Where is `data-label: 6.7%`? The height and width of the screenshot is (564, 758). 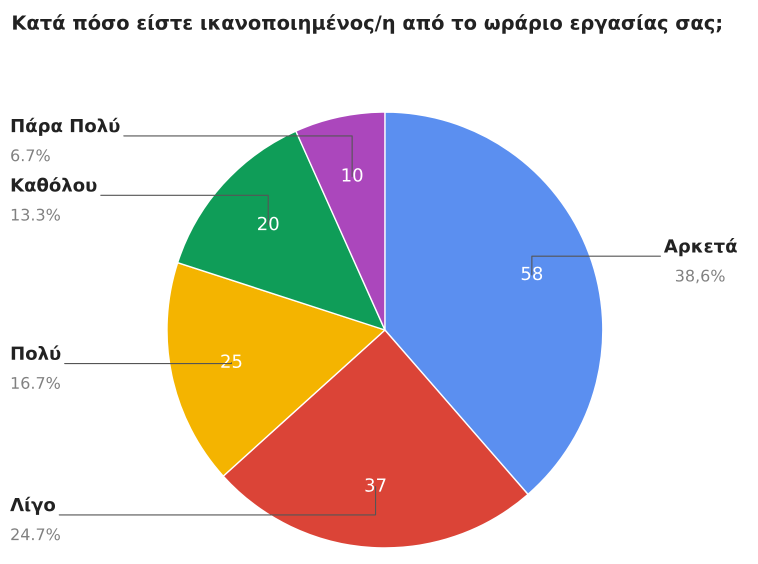 data-label: 6.7% is located at coordinates (30, 155).